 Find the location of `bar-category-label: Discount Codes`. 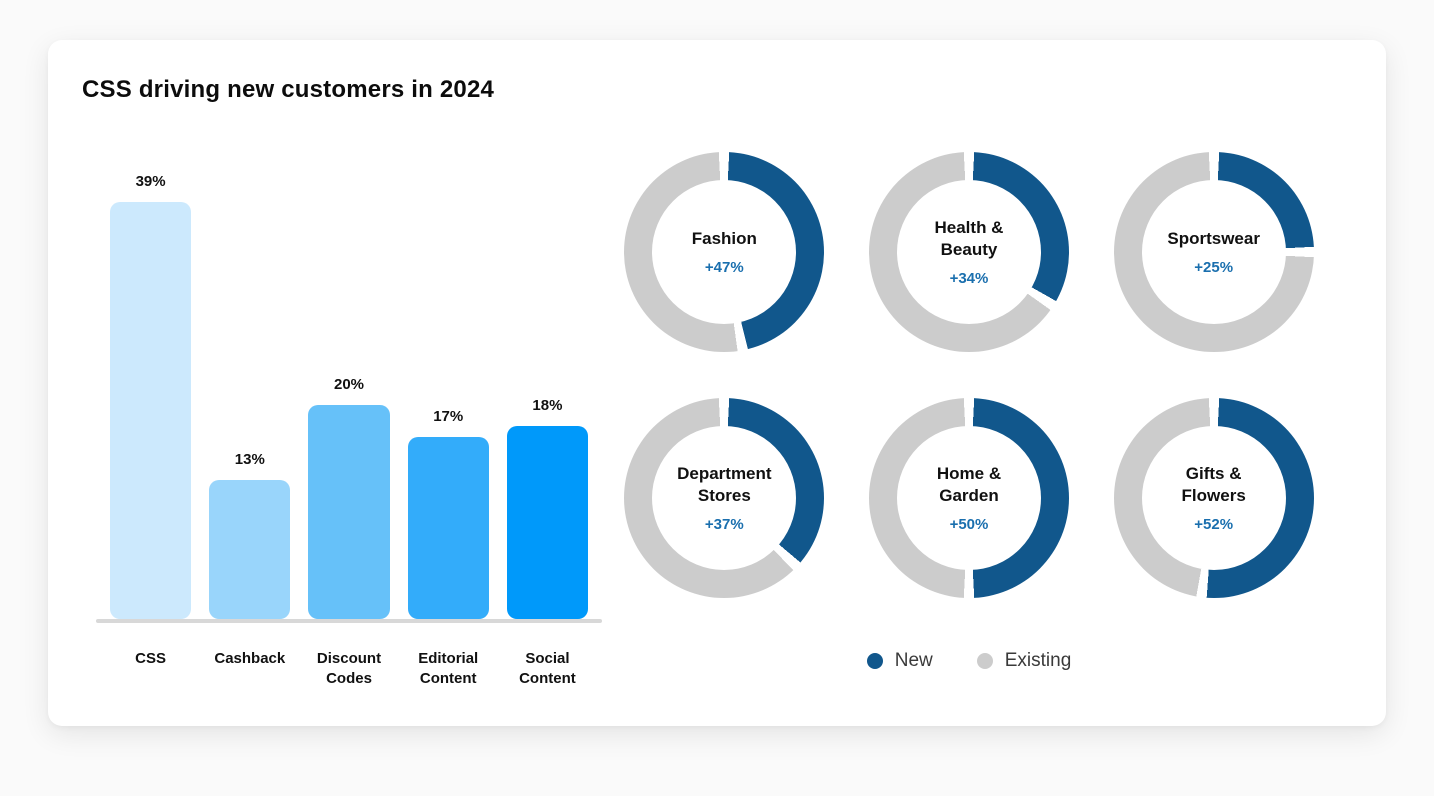

bar-category-label: Discount Codes is located at coordinates (349, 668).